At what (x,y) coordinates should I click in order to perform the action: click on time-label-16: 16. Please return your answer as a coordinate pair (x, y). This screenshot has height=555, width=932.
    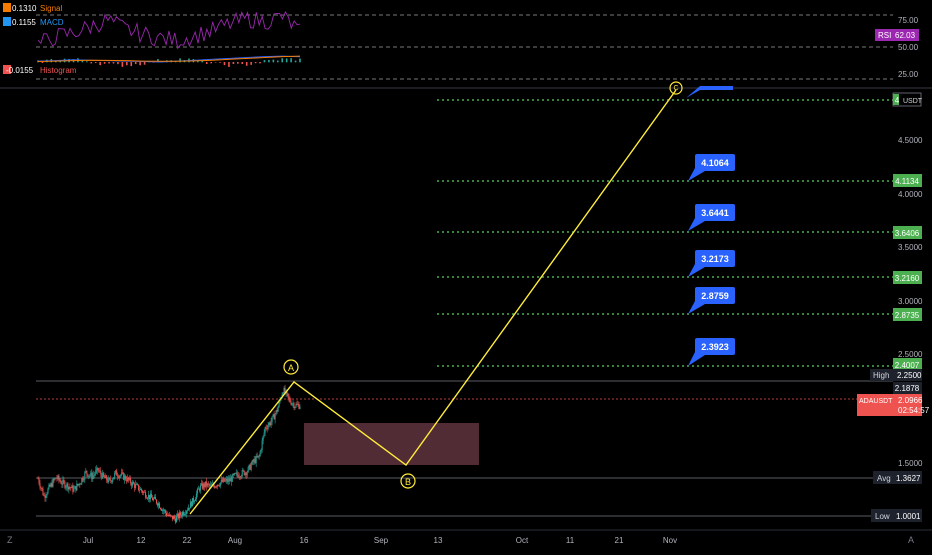
    Looking at the image, I should click on (304, 540).